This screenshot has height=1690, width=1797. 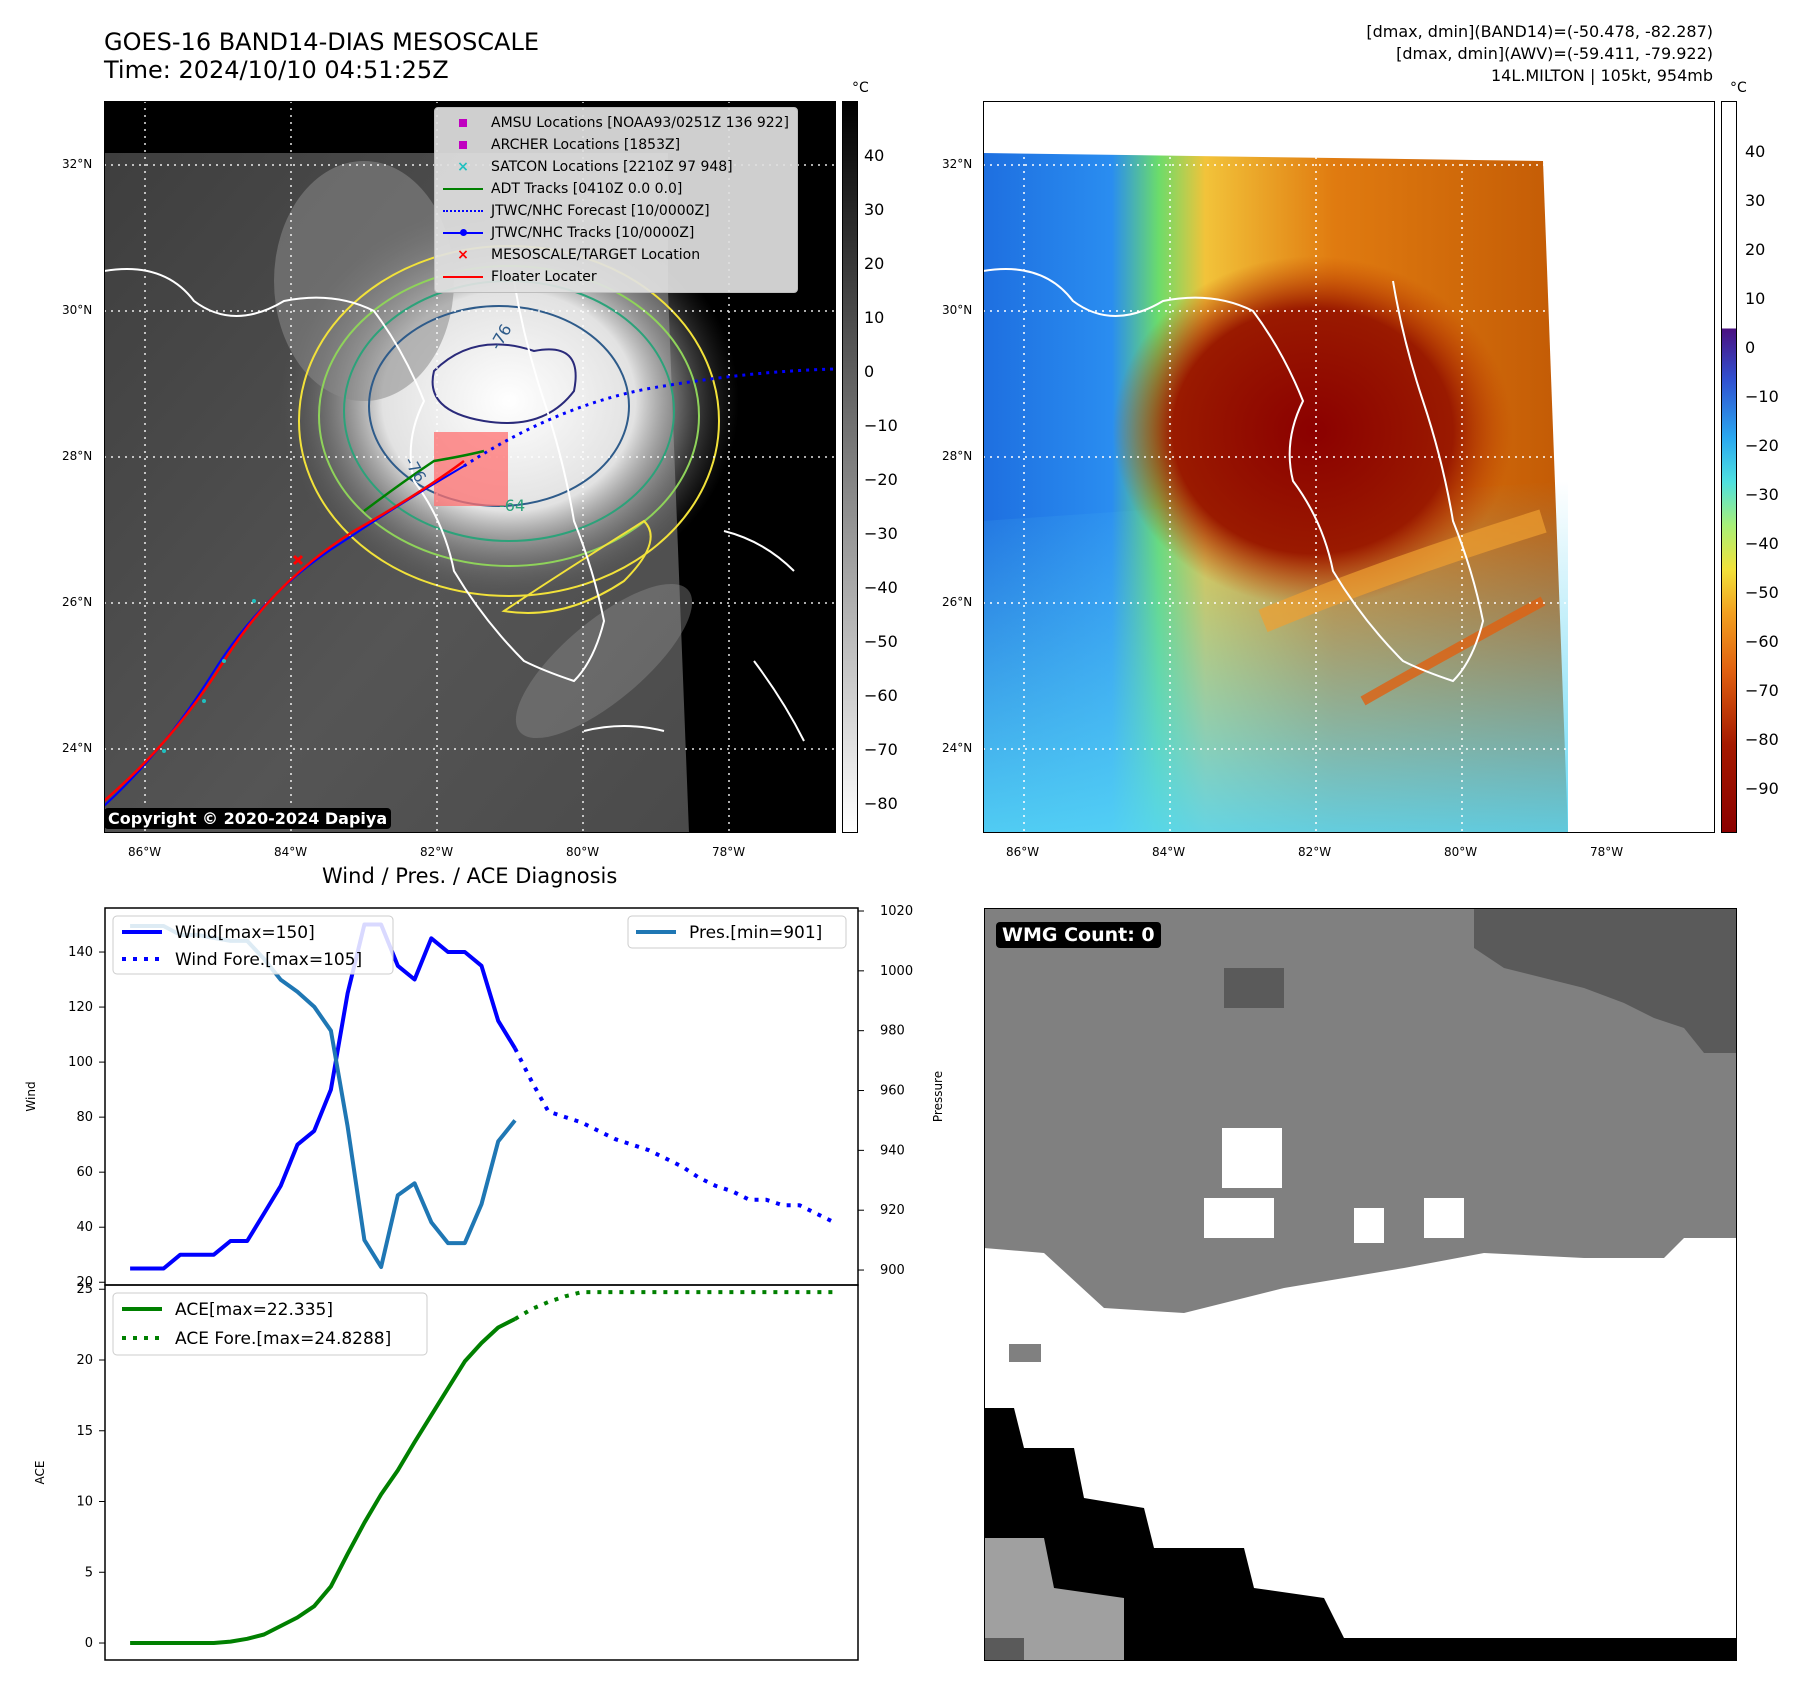 What do you see at coordinates (892, 1270) in the screenshot?
I see `y2-tick-label: 900` at bounding box center [892, 1270].